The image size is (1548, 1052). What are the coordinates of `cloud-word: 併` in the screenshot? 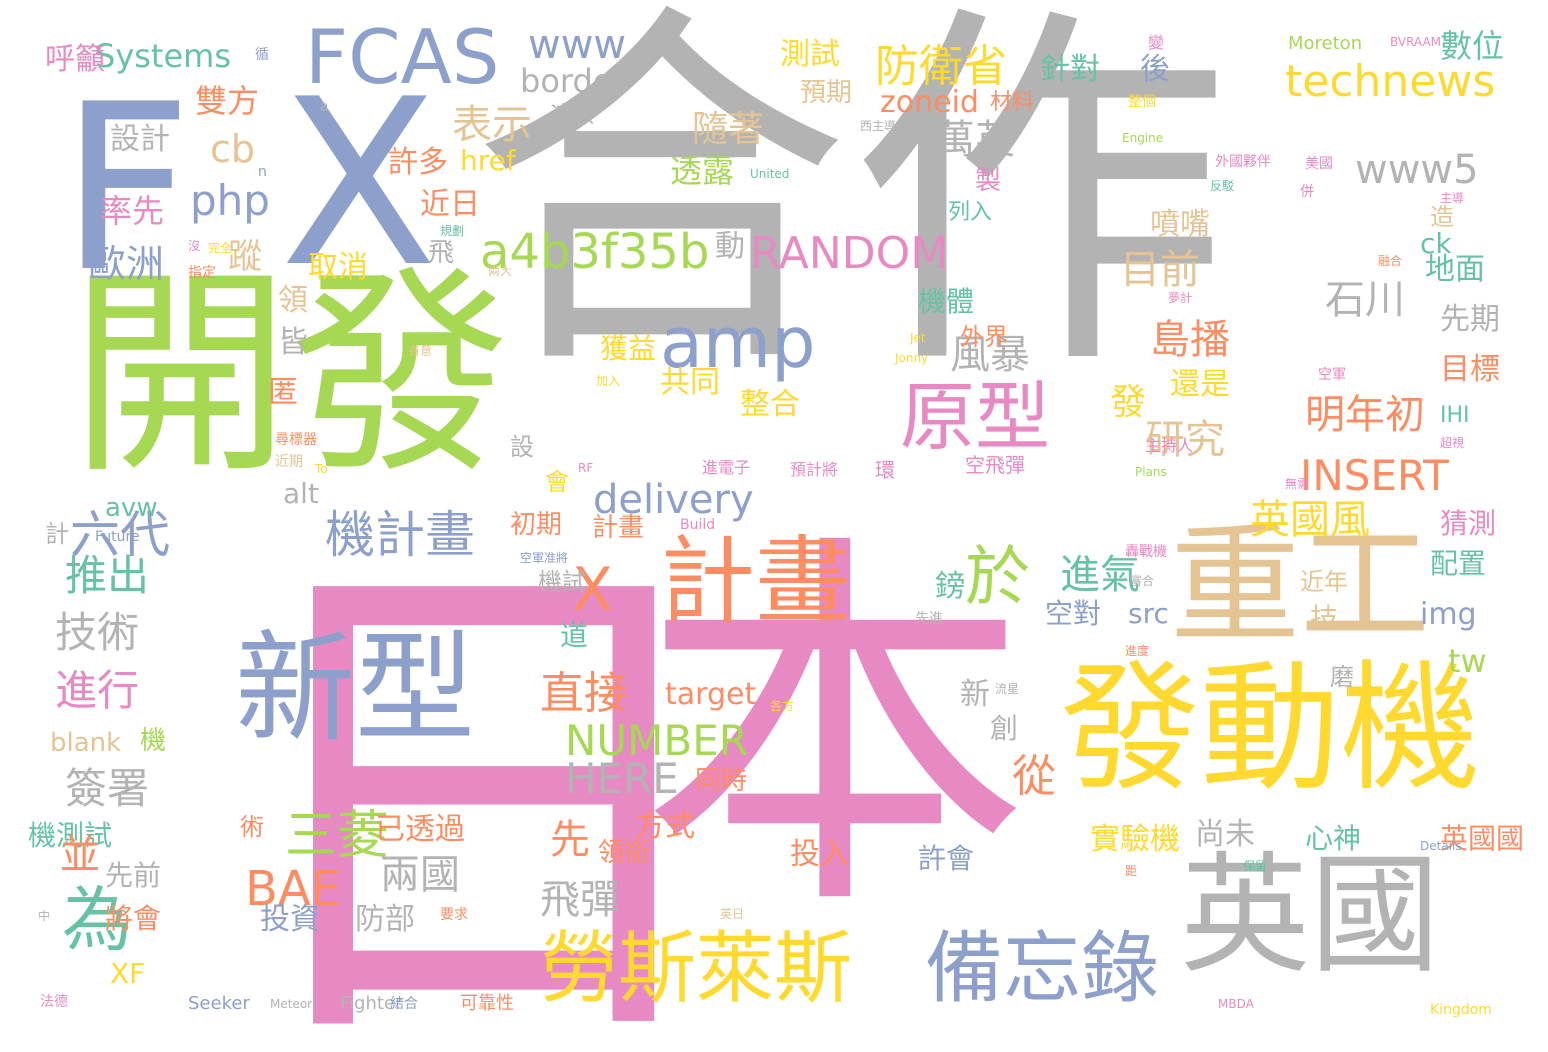 It's located at (1307, 192).